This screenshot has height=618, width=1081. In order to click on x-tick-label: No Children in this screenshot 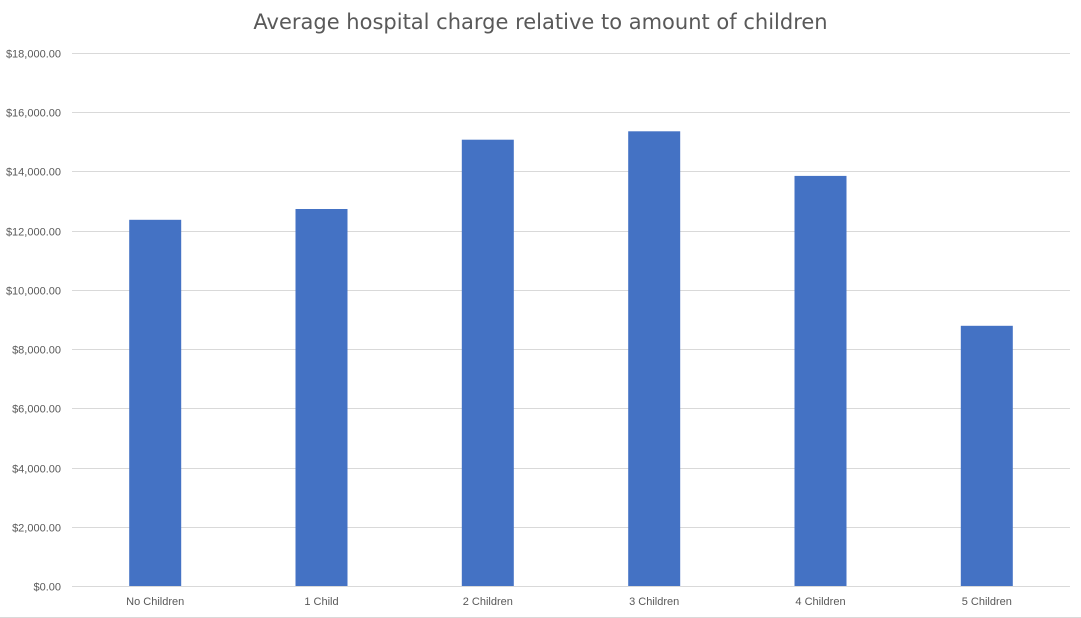, I will do `click(155, 602)`.